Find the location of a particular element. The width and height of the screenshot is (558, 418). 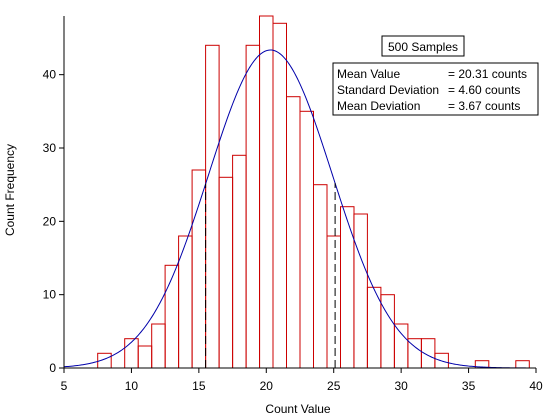

x-ticks: 5 10 15 20 25 30 35 40 is located at coordinates (302, 380).